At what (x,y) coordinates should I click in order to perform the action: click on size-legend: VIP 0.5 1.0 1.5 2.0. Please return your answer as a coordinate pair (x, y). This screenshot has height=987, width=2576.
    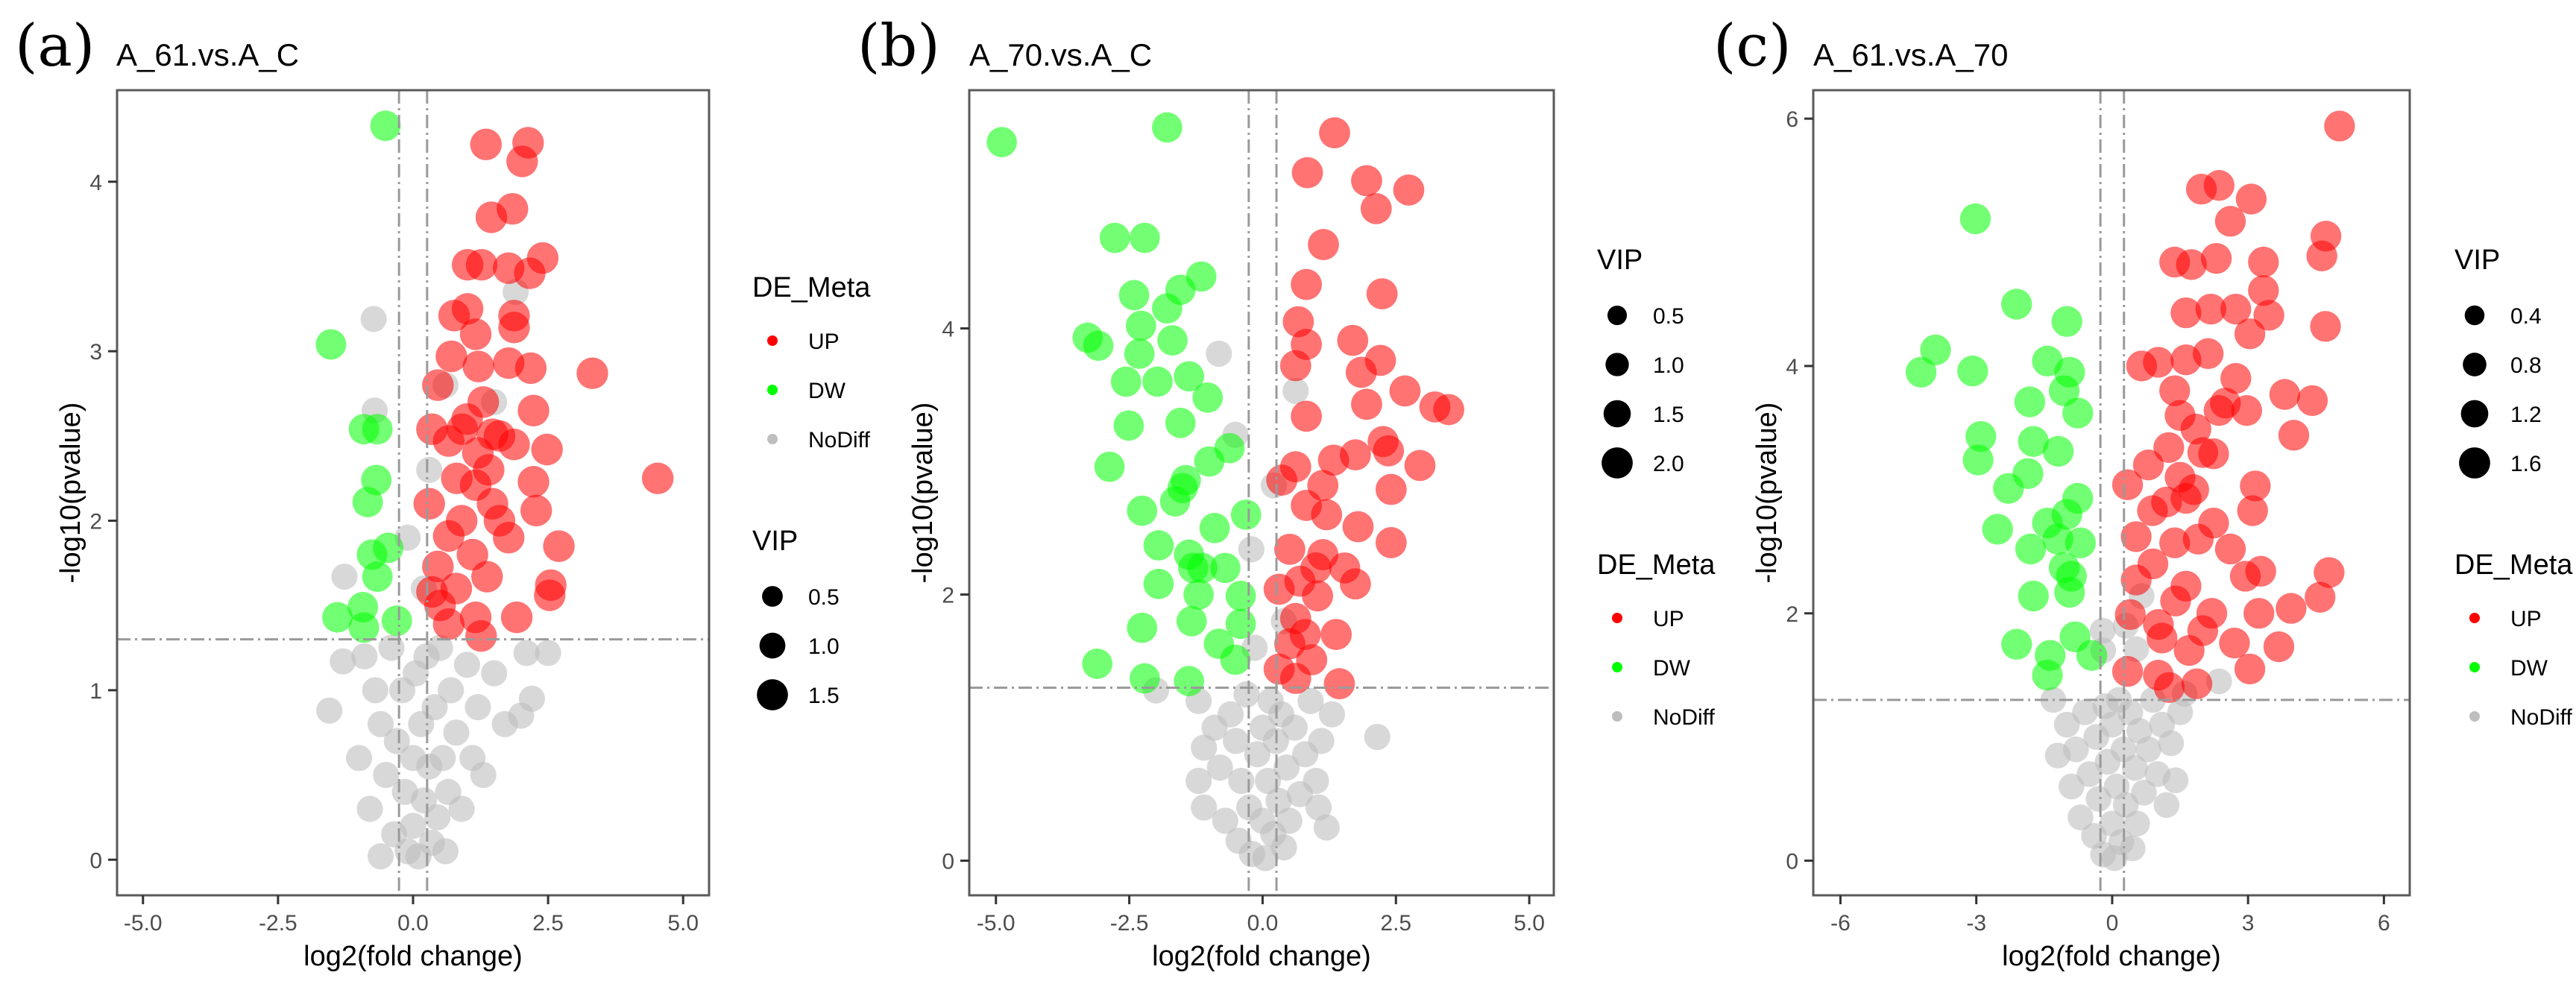
    Looking at the image, I should click on (1640, 362).